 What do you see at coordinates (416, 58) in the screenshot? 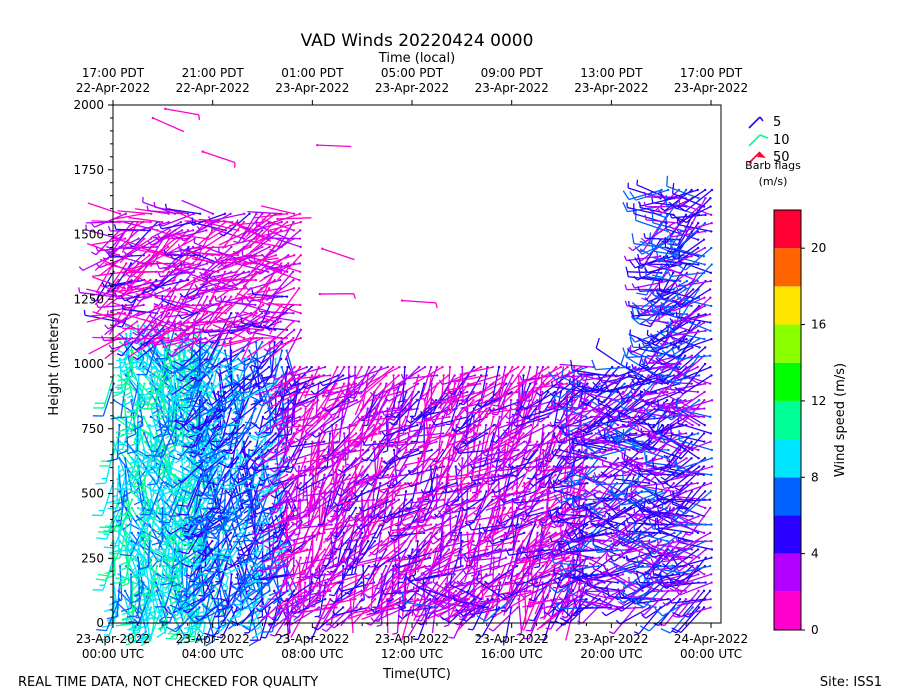
I see `top-axis-label: Time (local)` at bounding box center [416, 58].